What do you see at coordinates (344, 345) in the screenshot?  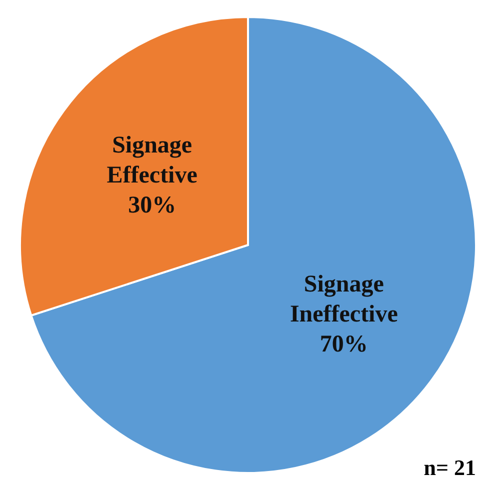 I see `data-label: 70%` at bounding box center [344, 345].